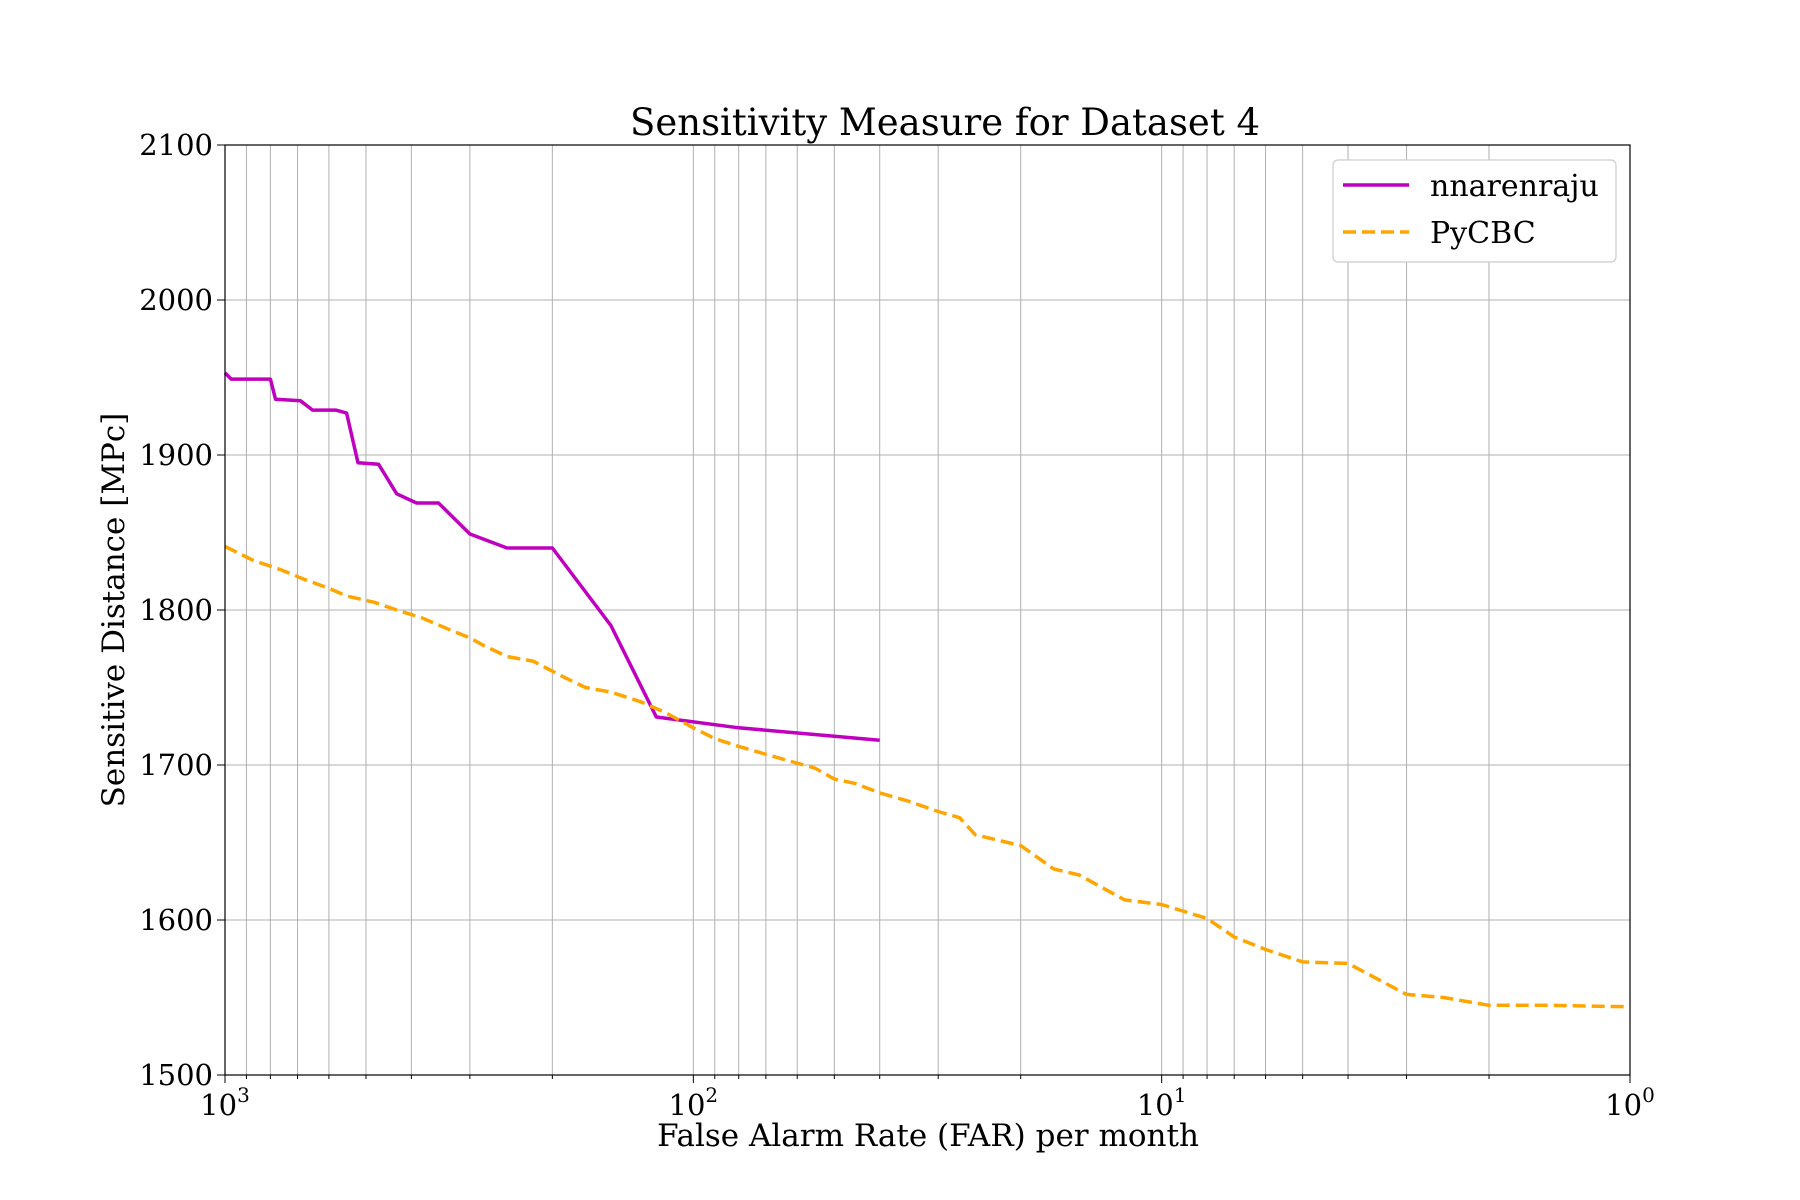 The image size is (1800, 1200). What do you see at coordinates (1483, 233) in the screenshot?
I see `legend-label-pycbc: PyCBC` at bounding box center [1483, 233].